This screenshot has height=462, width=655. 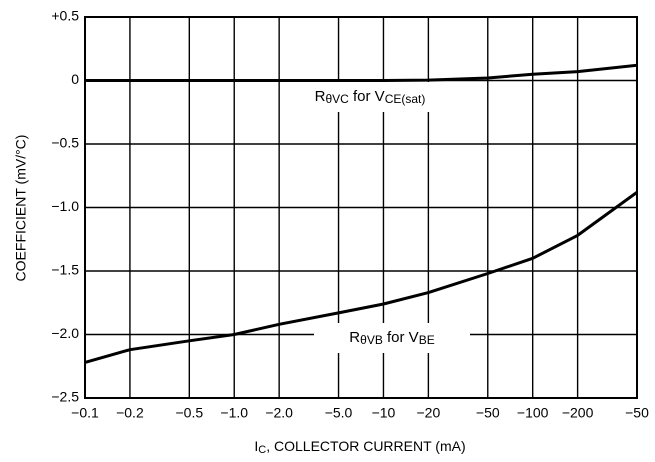 What do you see at coordinates (339, 413) in the screenshot?
I see `x-tick-label: −5.0` at bounding box center [339, 413].